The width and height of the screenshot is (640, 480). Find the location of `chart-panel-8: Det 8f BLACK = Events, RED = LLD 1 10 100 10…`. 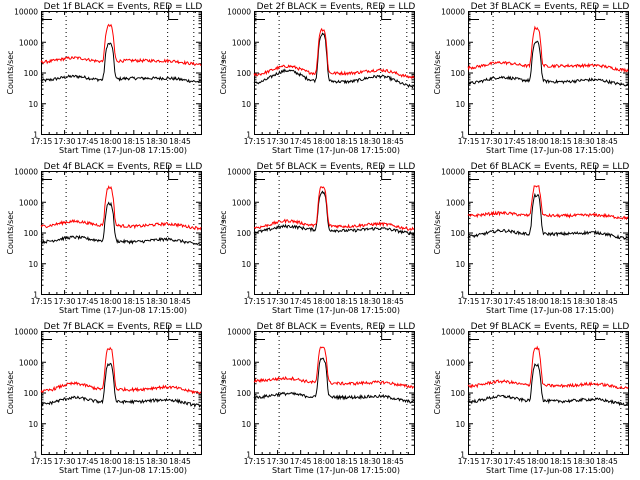

chart-panel-8: Det 8f BLACK = Events, RED = LLD 1 10 100 10… is located at coordinates (317, 398).